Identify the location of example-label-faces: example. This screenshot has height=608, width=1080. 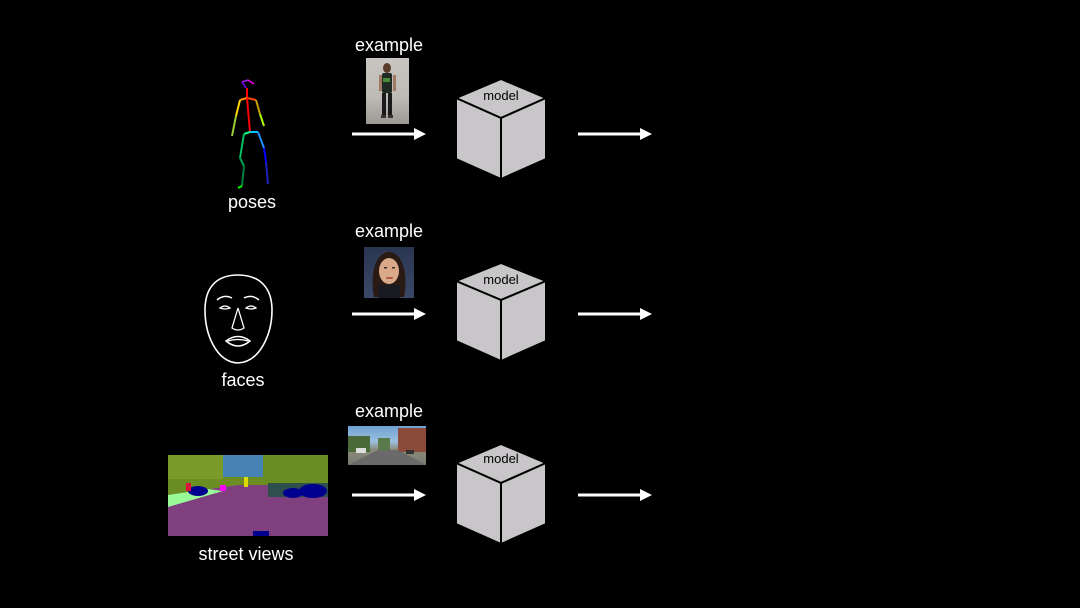
(389, 231).